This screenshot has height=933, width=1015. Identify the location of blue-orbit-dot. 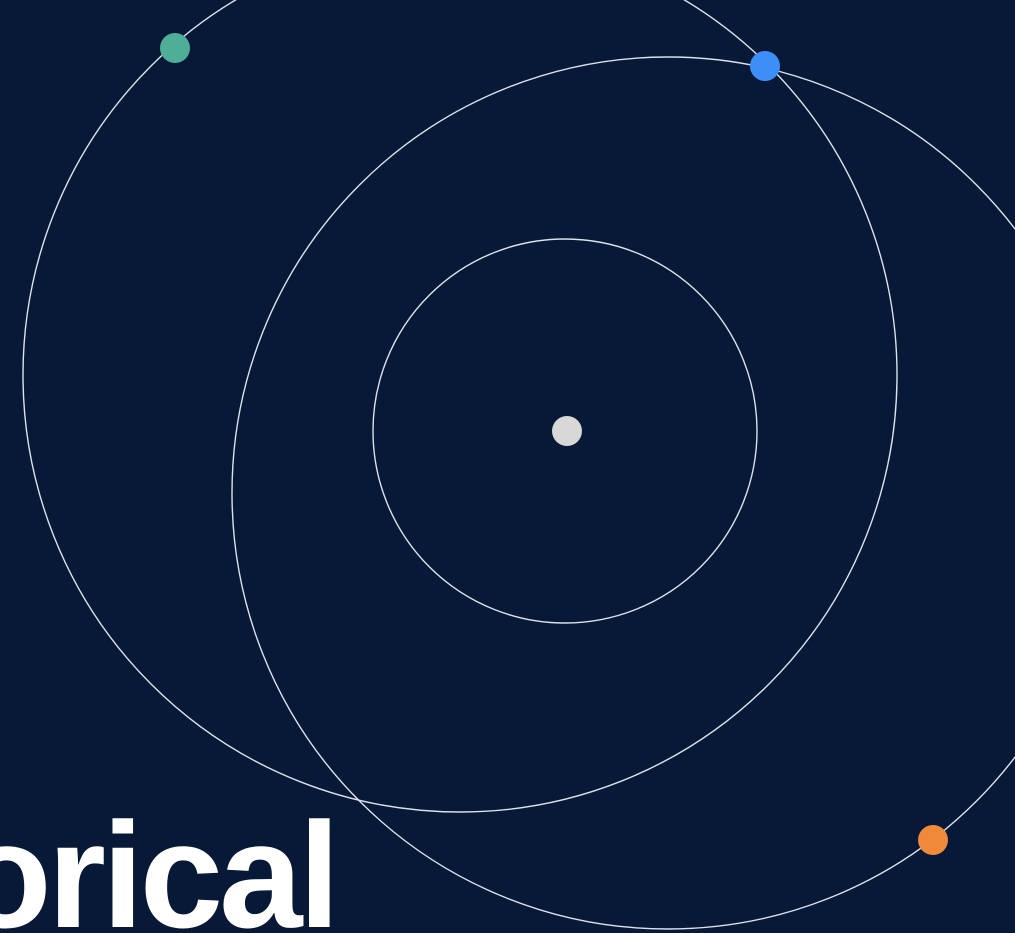
(765, 66).